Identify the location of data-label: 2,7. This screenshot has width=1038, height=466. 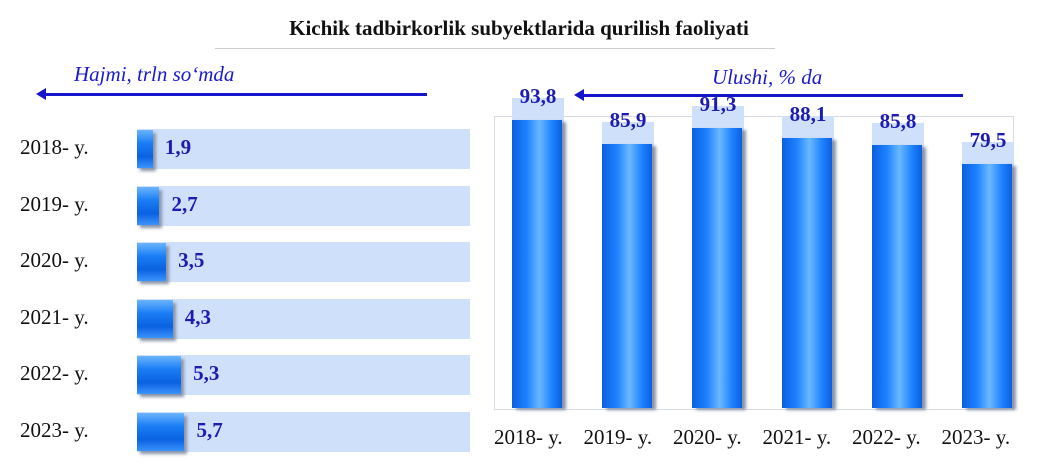
(184, 203).